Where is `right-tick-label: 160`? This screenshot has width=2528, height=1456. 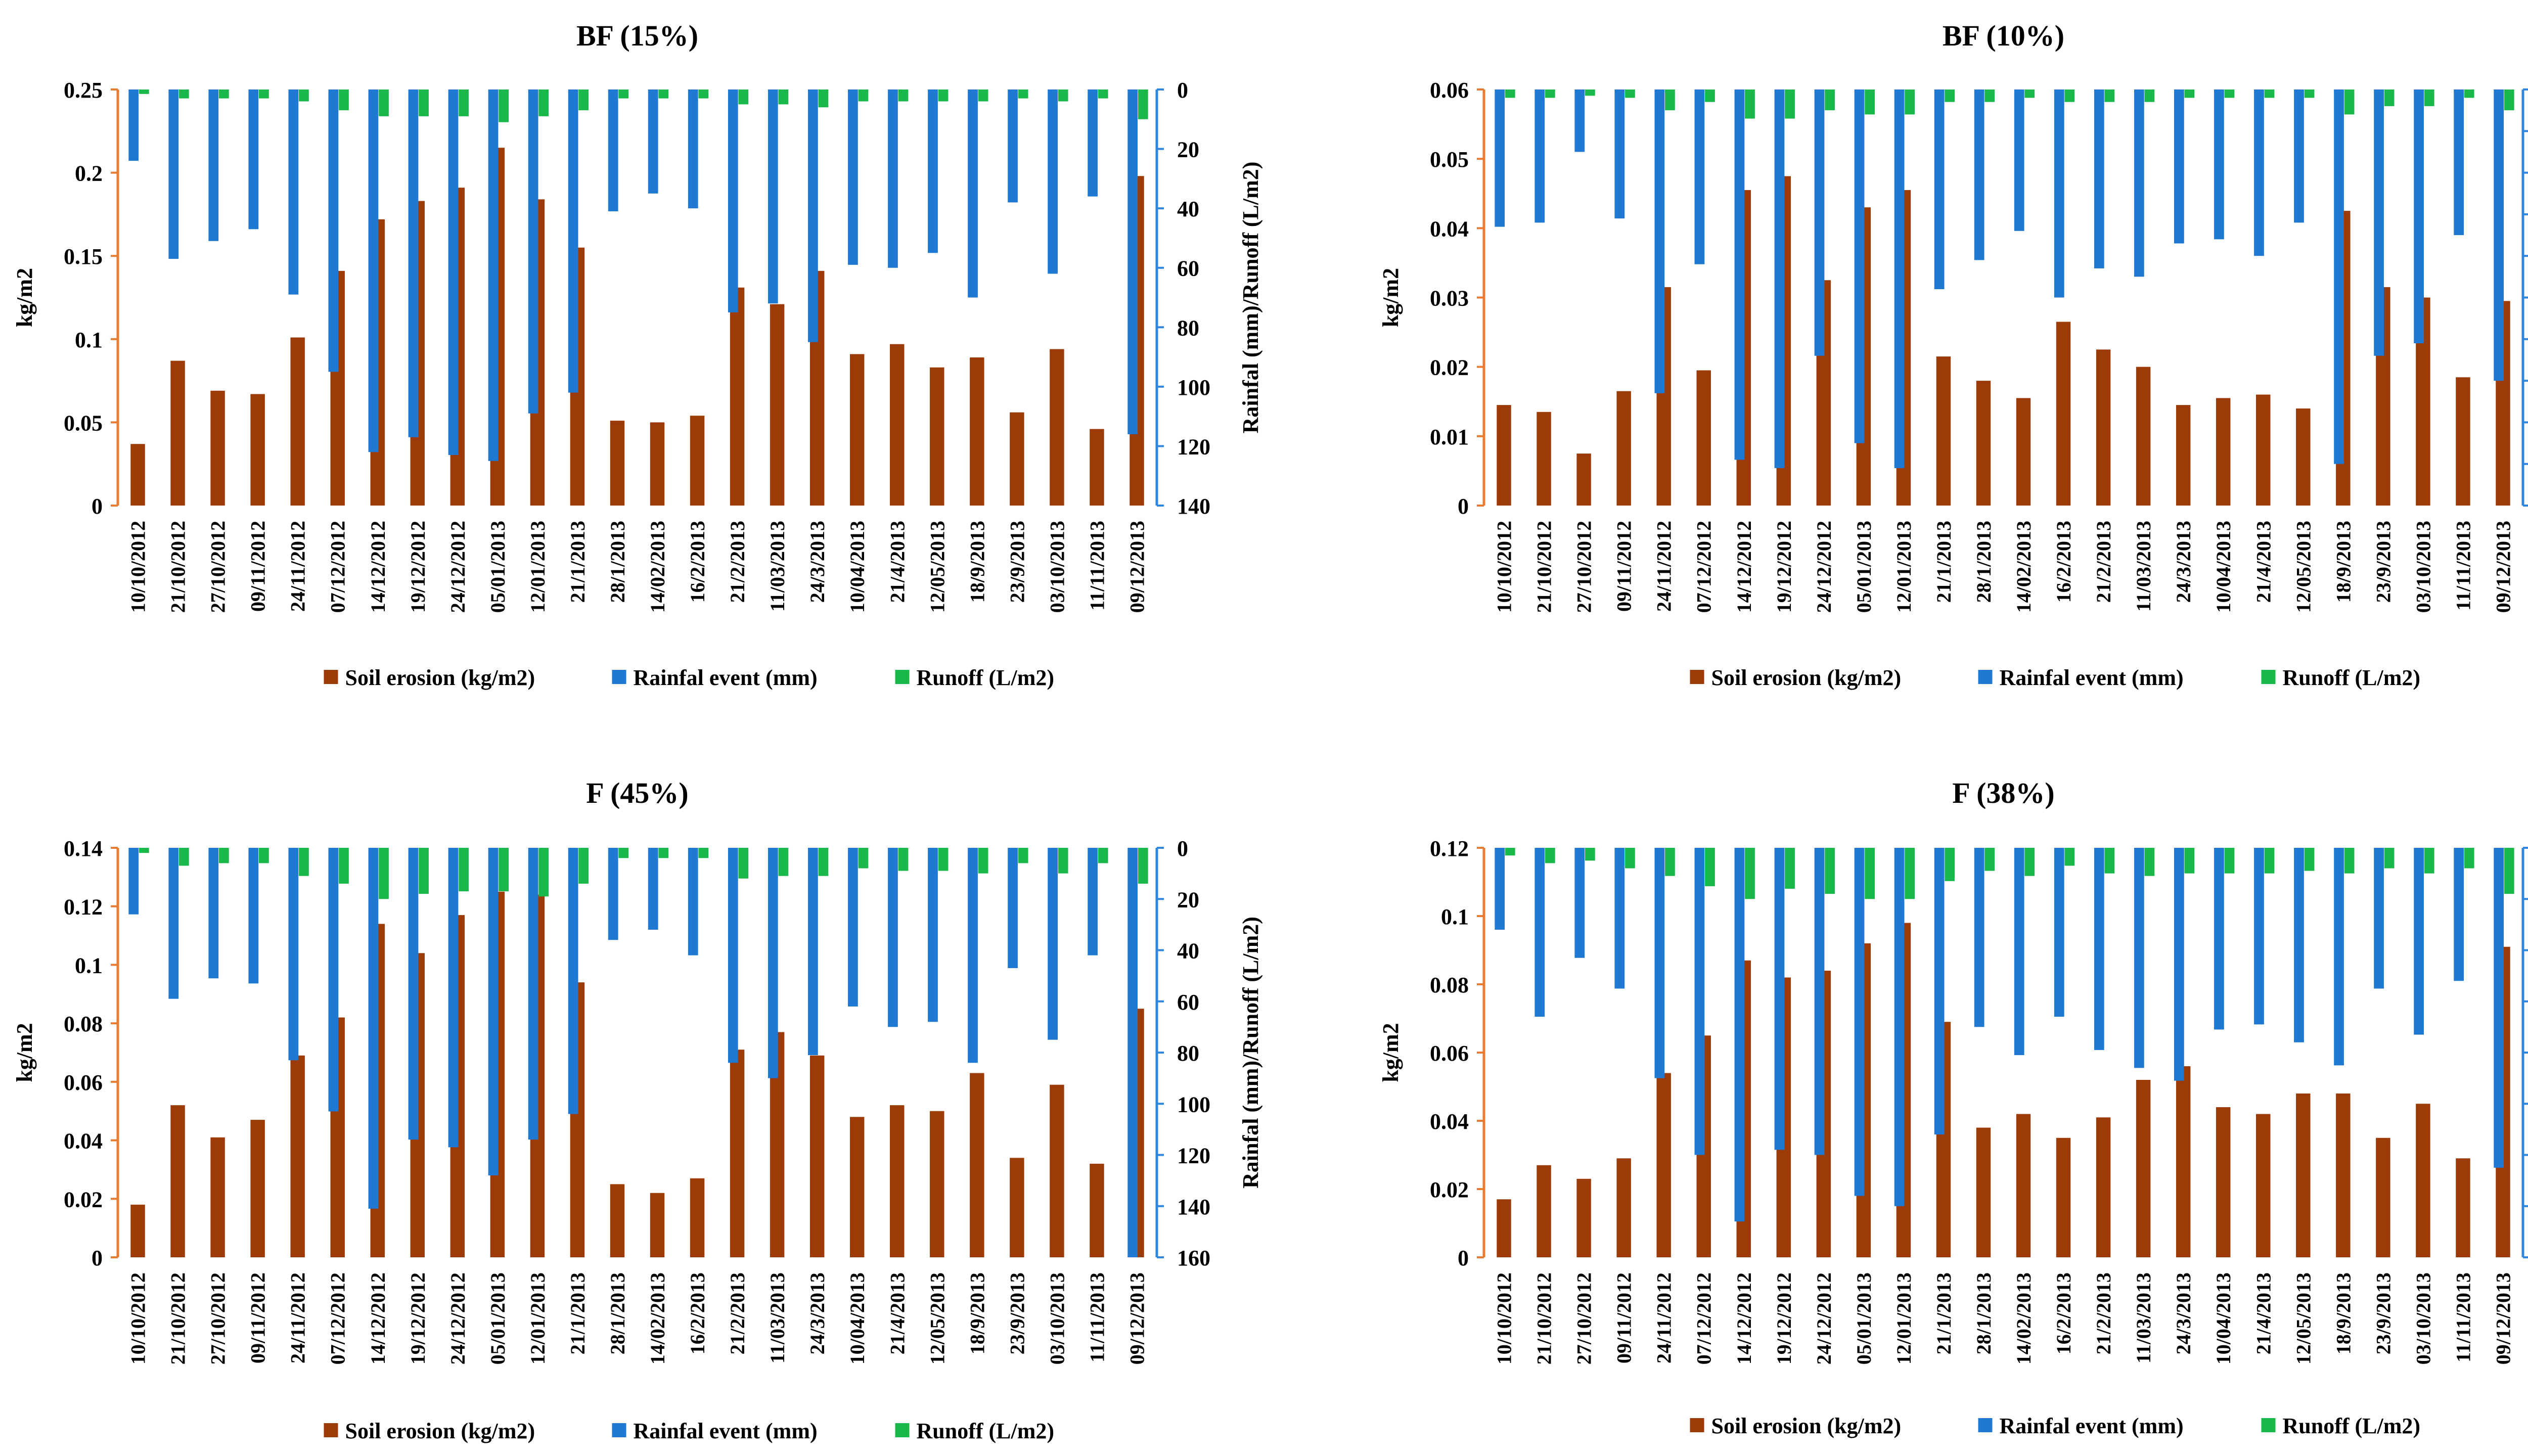 right-tick-label: 160 is located at coordinates (1194, 1258).